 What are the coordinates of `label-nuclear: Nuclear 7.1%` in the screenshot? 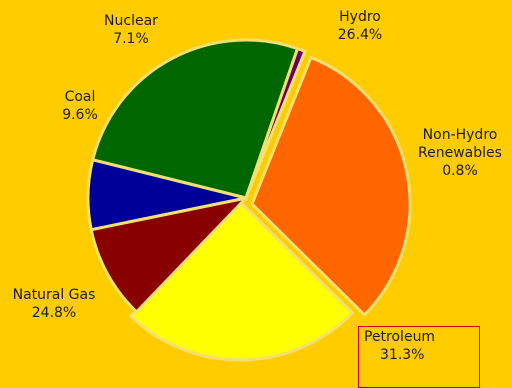 It's located at (131, 30).